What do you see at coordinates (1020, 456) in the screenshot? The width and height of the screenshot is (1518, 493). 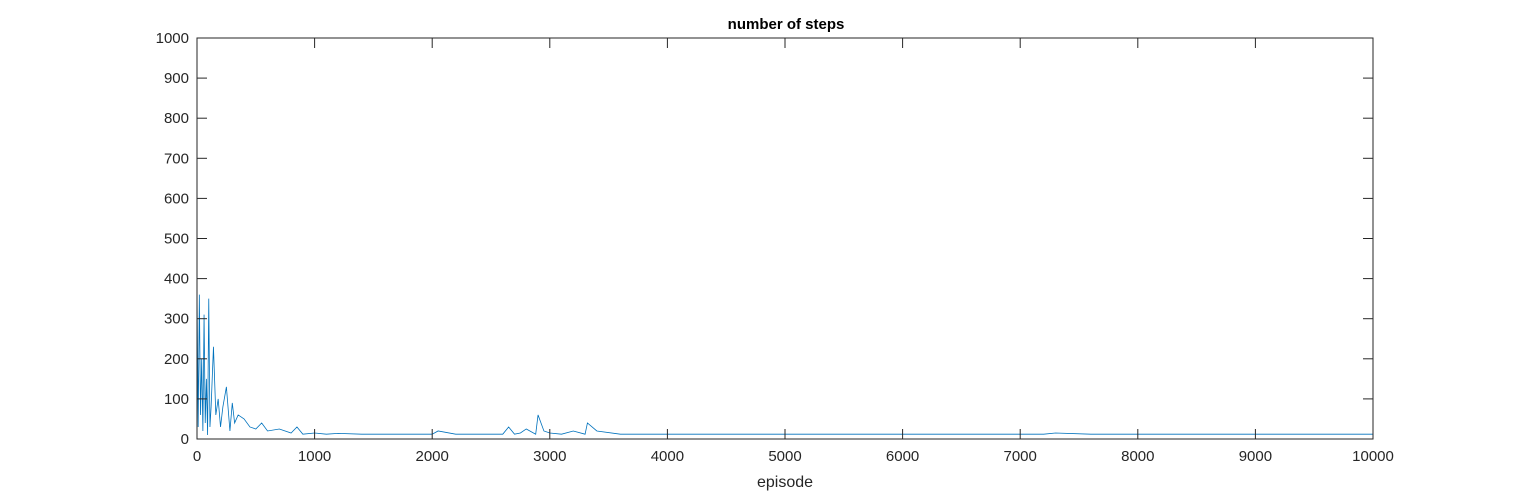 I see `x-tick-label: 7000` at bounding box center [1020, 456].